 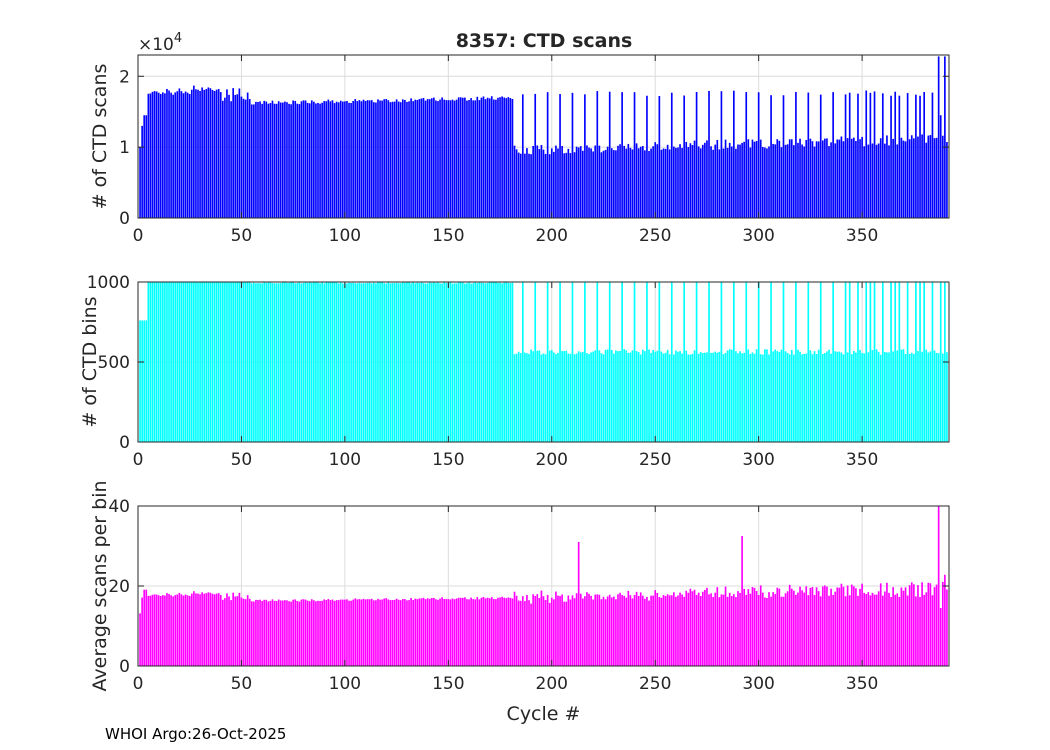 I want to click on y-axis-label: # of CTD bins, so click(x=90, y=361).